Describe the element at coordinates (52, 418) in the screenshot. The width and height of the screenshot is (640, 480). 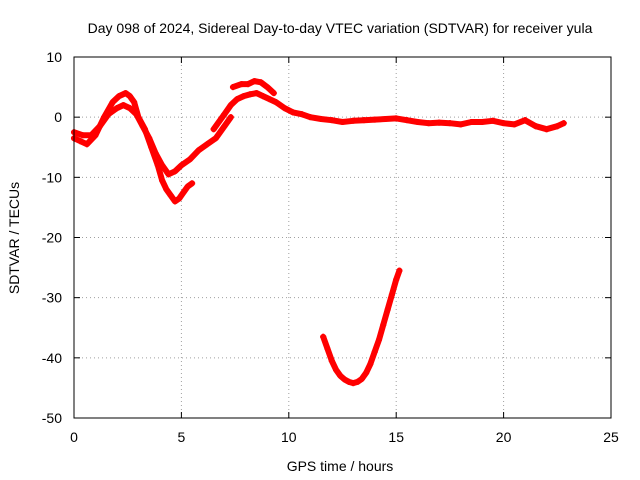
I see `y-tick-label: -50` at that location.